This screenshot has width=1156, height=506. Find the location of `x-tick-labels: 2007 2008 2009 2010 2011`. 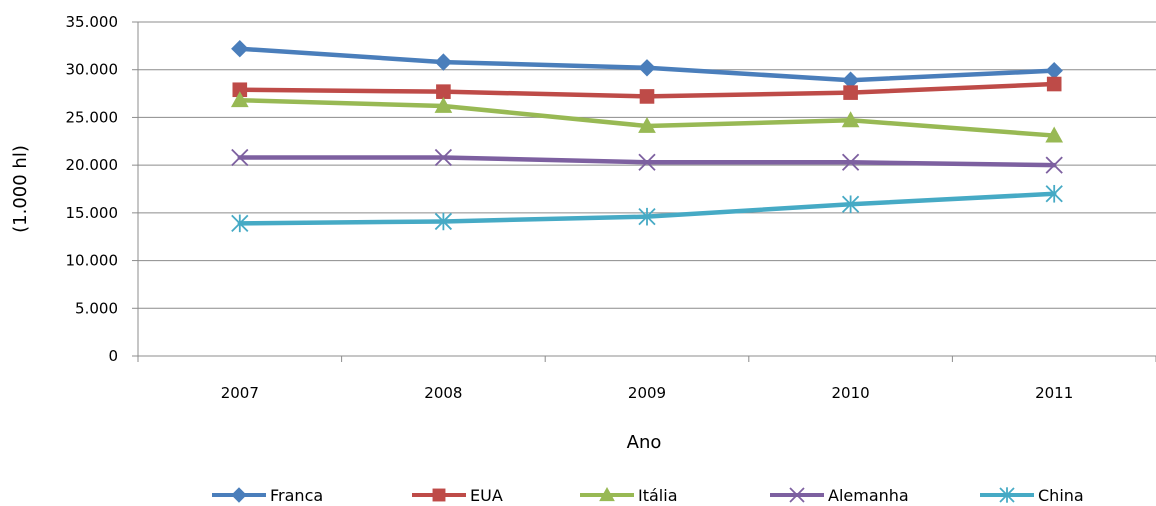

x-tick-labels: 2007 2008 2009 2010 2011 is located at coordinates (647, 393).